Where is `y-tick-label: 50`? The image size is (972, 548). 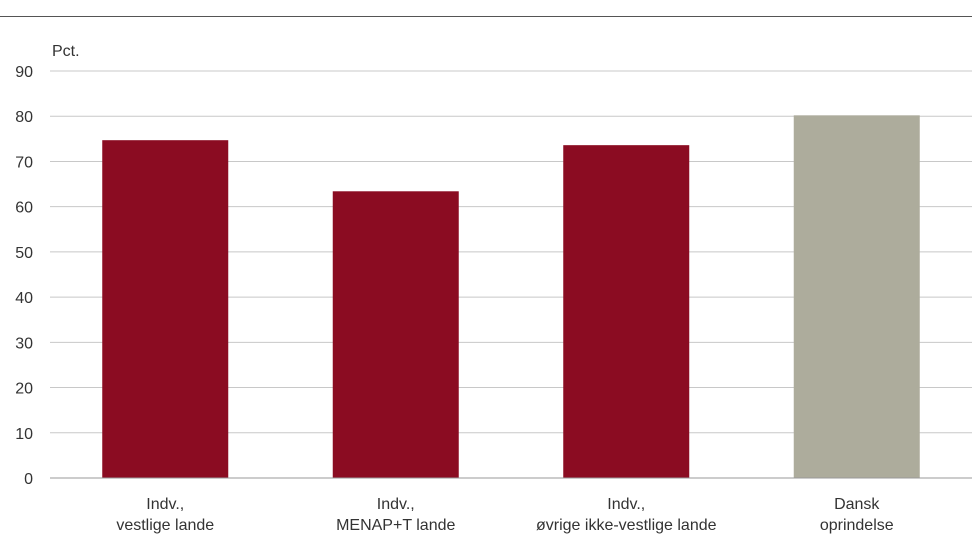
y-tick-label: 50 is located at coordinates (24, 253).